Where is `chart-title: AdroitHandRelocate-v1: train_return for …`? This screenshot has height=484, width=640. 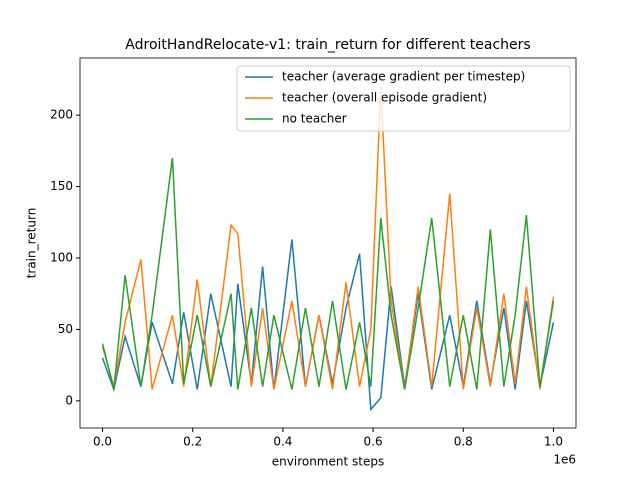
chart-title: AdroitHandRelocate-v1: train_return for … is located at coordinates (327, 45).